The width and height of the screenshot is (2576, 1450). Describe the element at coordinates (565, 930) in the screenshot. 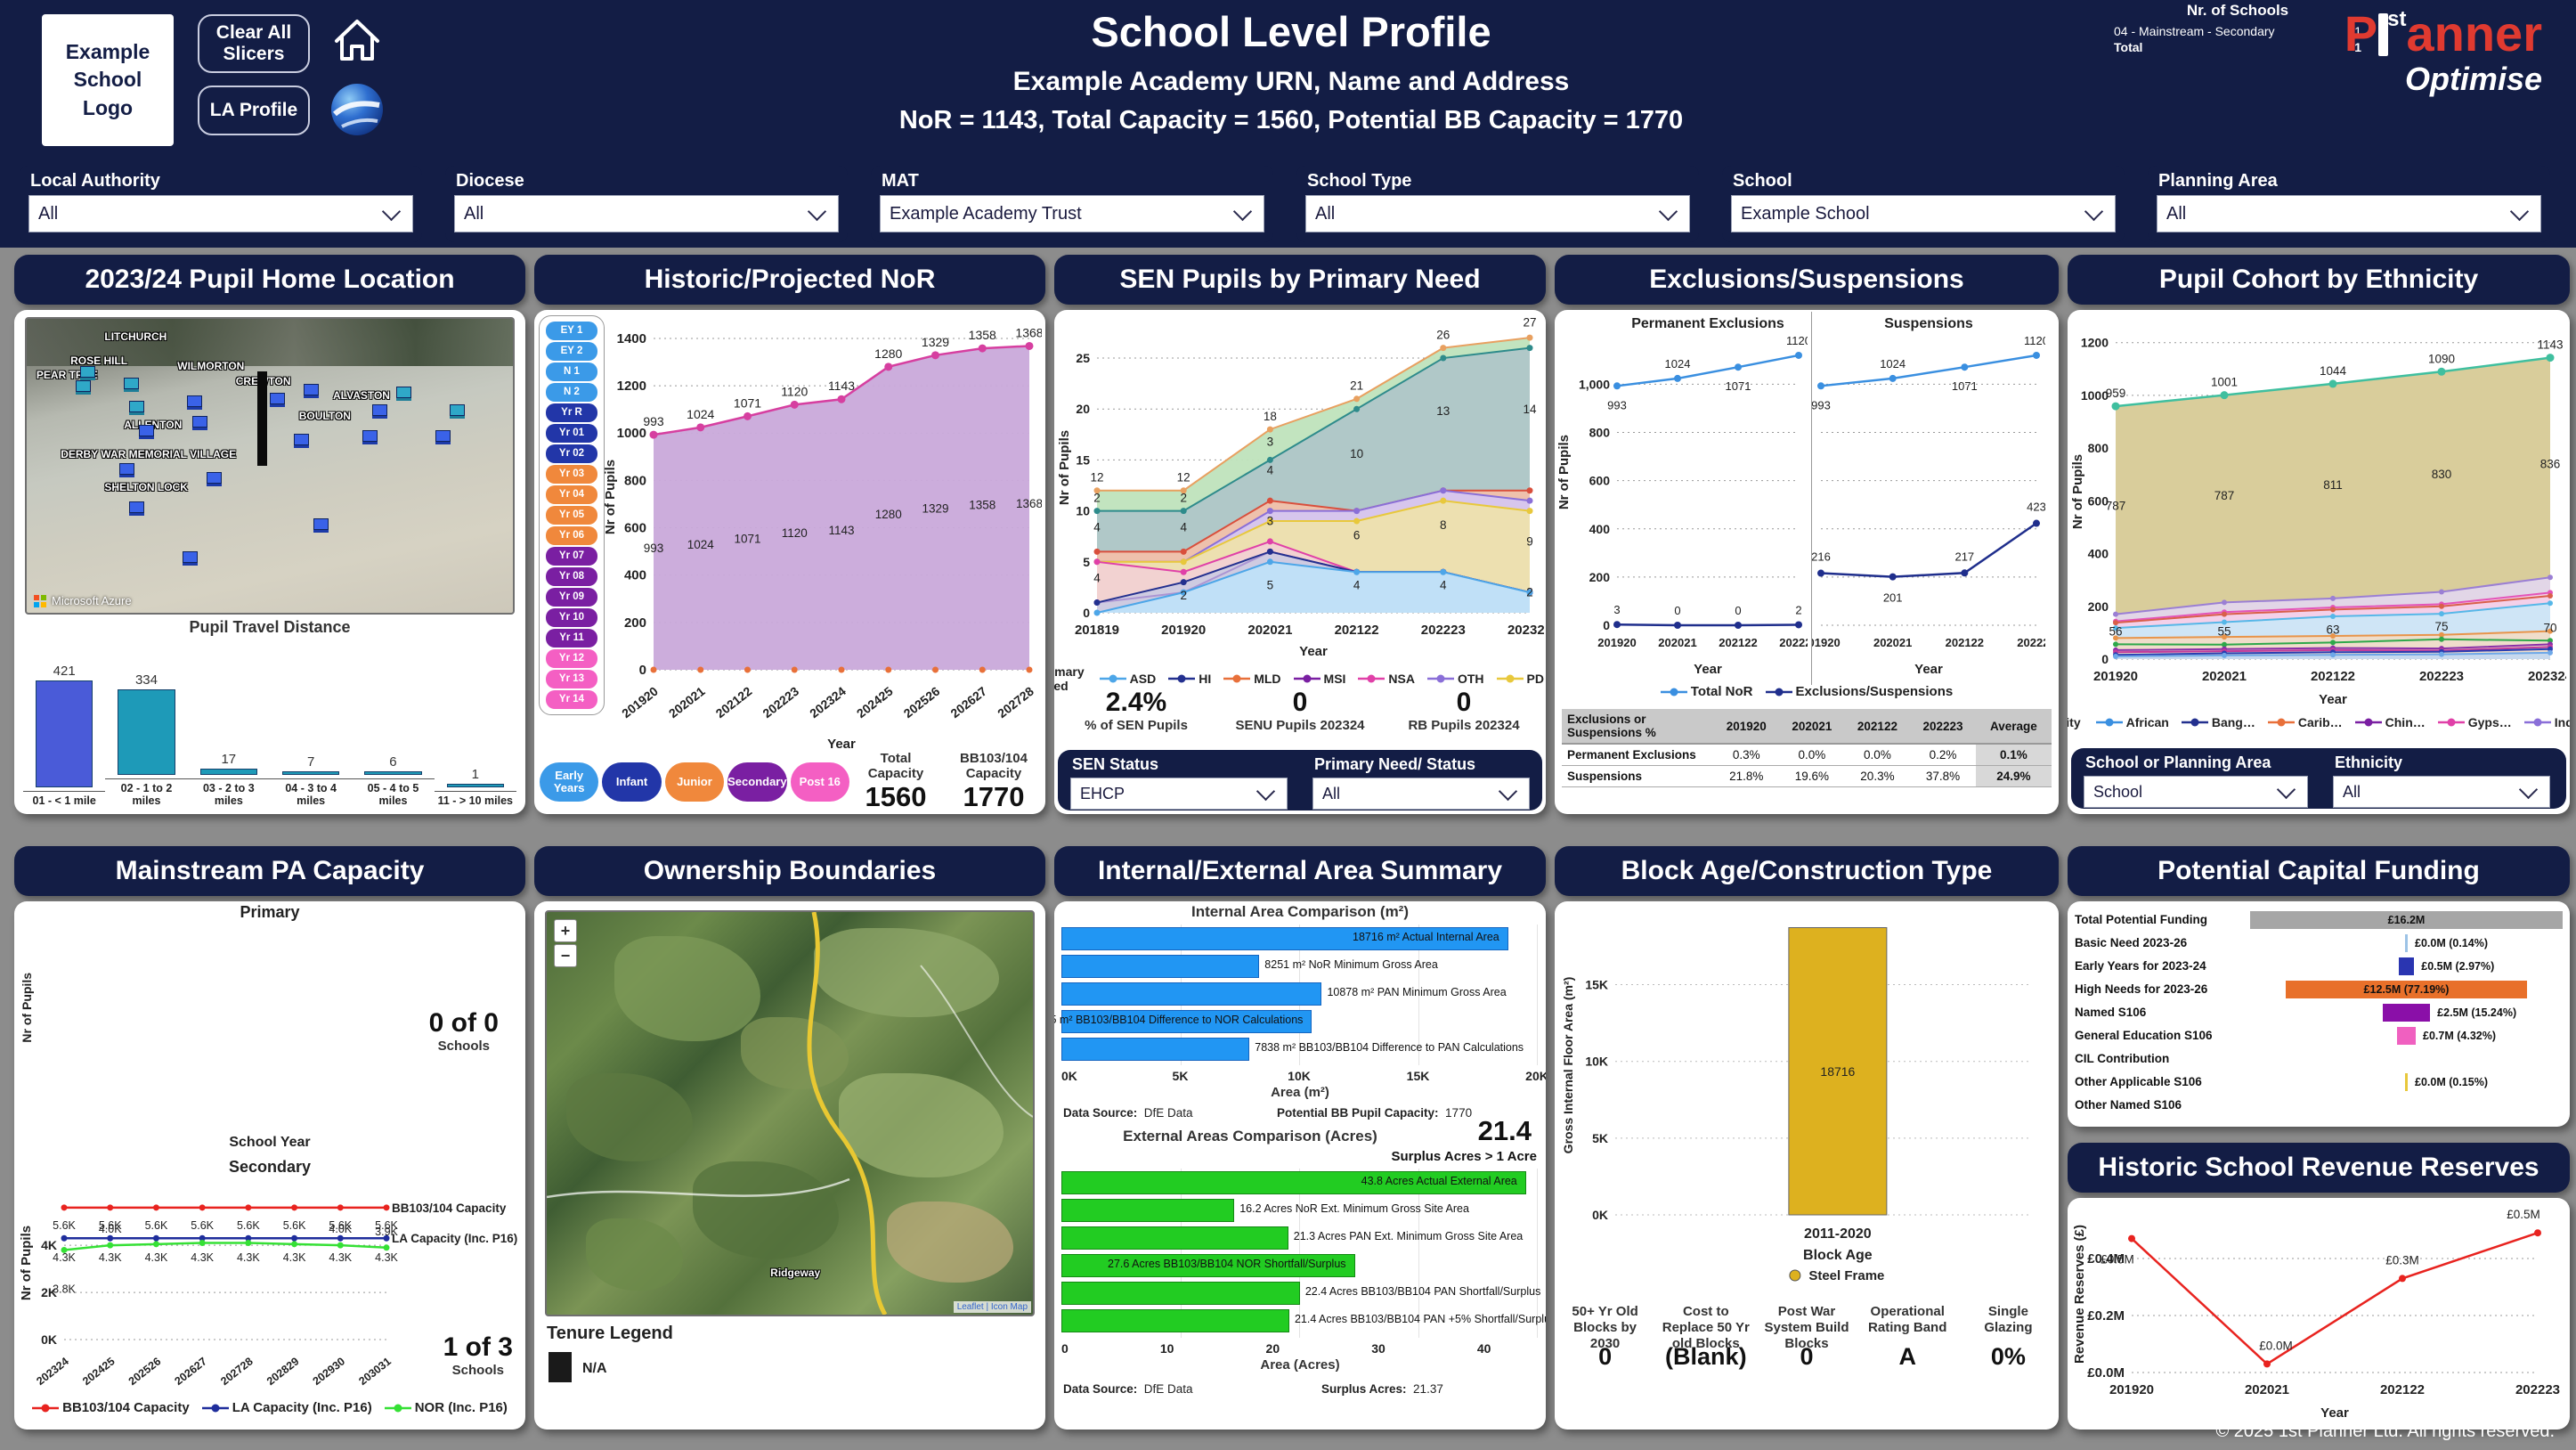

I see `map-zoom-in-button: +` at that location.